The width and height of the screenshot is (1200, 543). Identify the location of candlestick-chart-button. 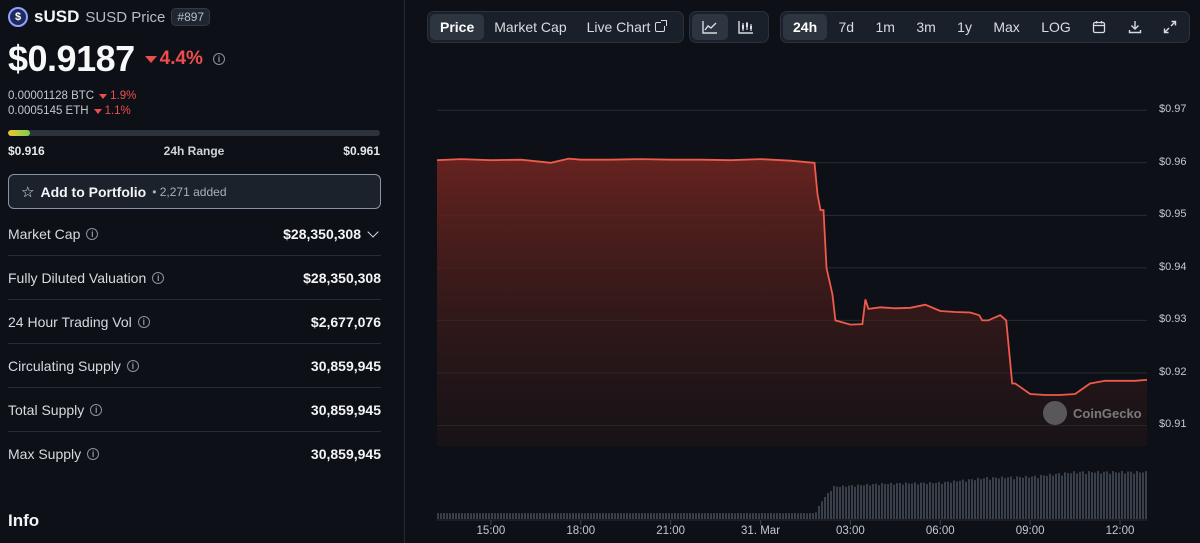
(746, 27).